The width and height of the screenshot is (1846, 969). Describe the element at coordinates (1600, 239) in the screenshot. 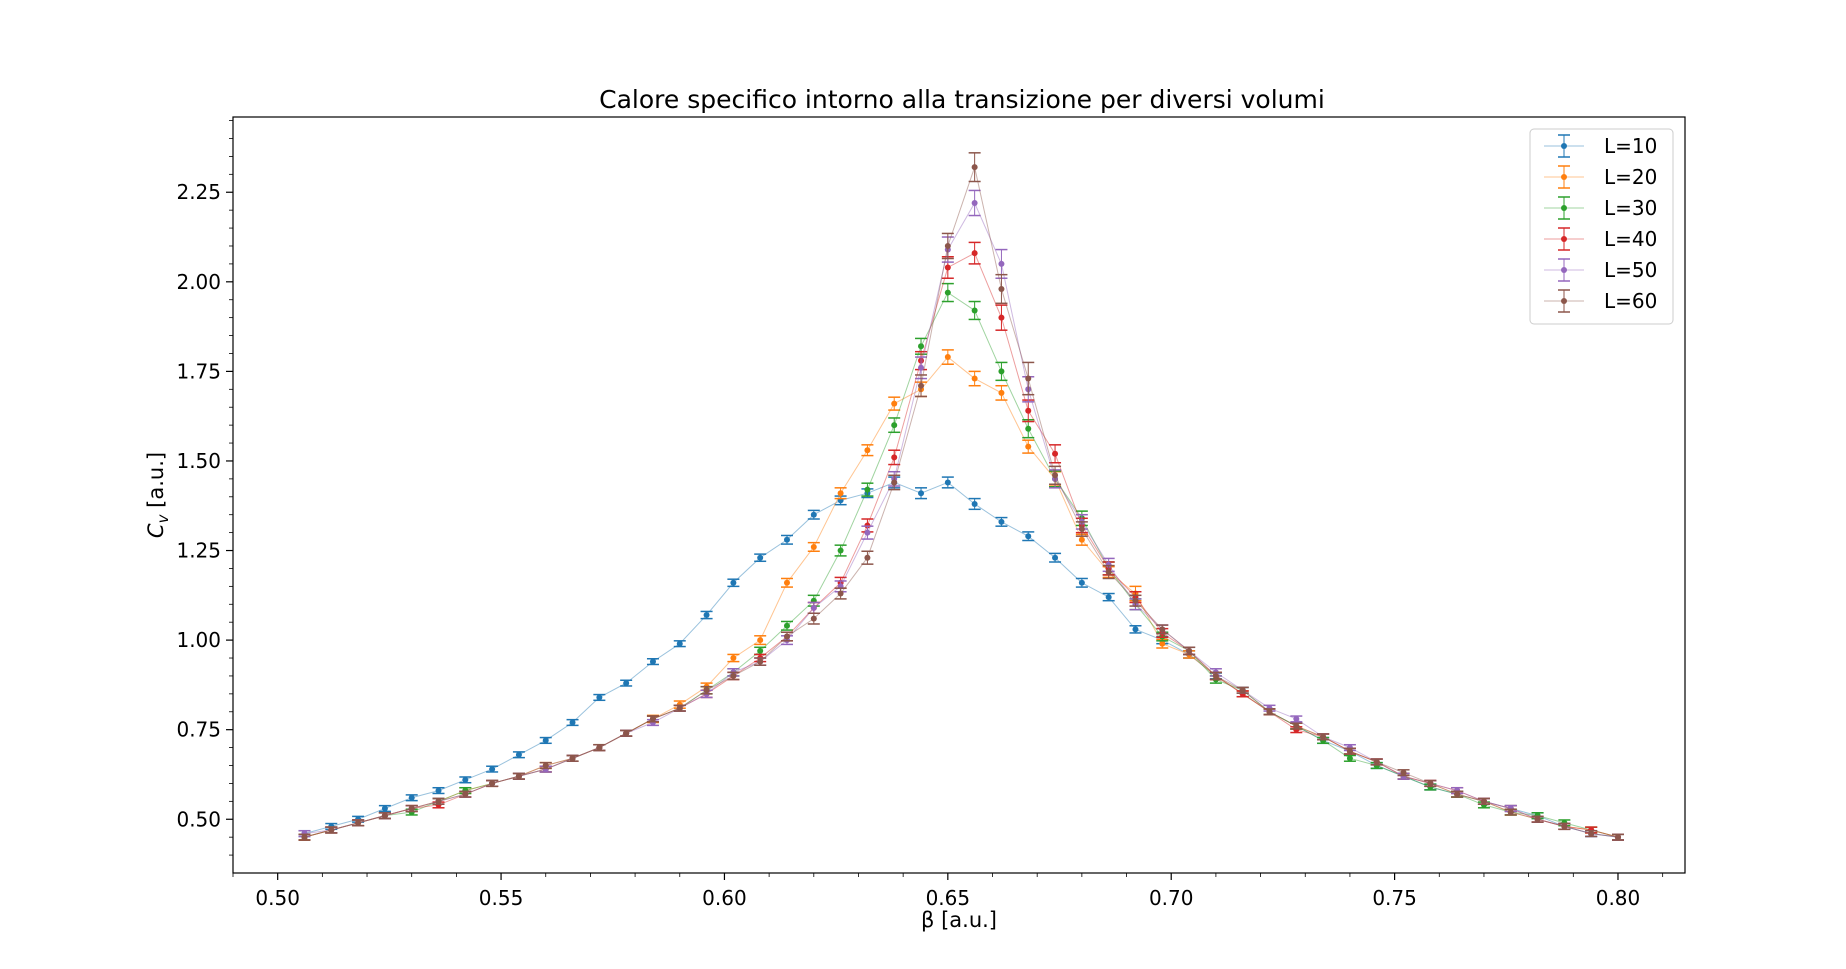

I see `legend-entry: L=40` at that location.